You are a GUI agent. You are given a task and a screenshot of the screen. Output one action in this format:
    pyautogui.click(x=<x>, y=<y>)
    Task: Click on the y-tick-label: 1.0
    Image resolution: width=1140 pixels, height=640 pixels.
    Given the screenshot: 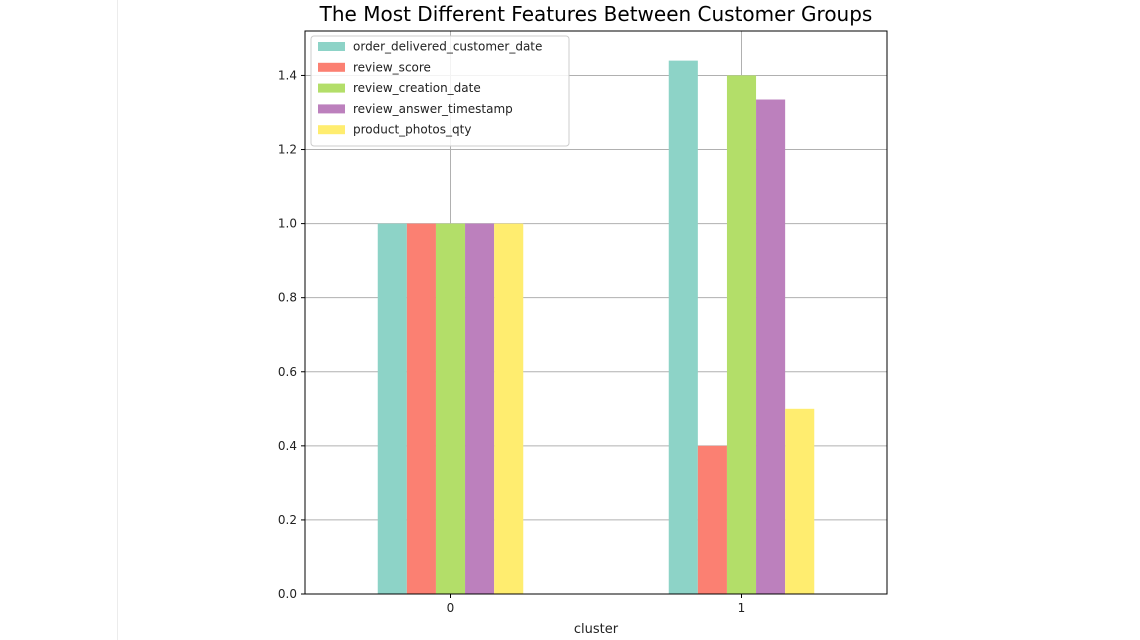 What is the action you would take?
    pyautogui.click(x=287, y=224)
    